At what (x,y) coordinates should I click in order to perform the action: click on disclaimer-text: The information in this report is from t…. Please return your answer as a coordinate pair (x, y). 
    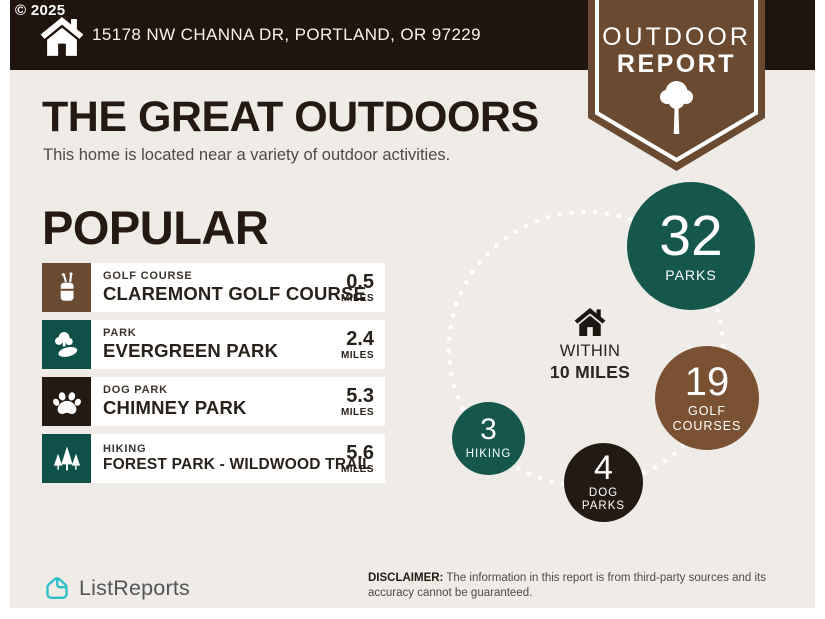
    Looking at the image, I should click on (567, 585).